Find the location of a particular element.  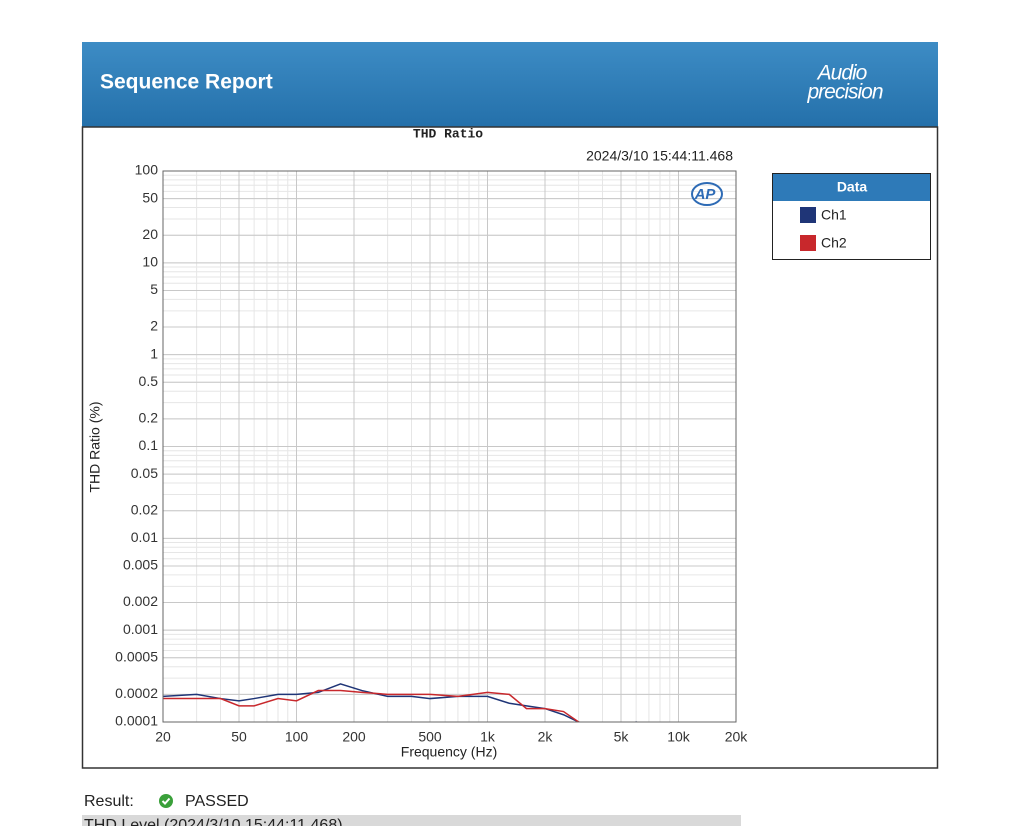

timestamp: 2024/3/10 15:44:11.468 is located at coordinates (659, 156).